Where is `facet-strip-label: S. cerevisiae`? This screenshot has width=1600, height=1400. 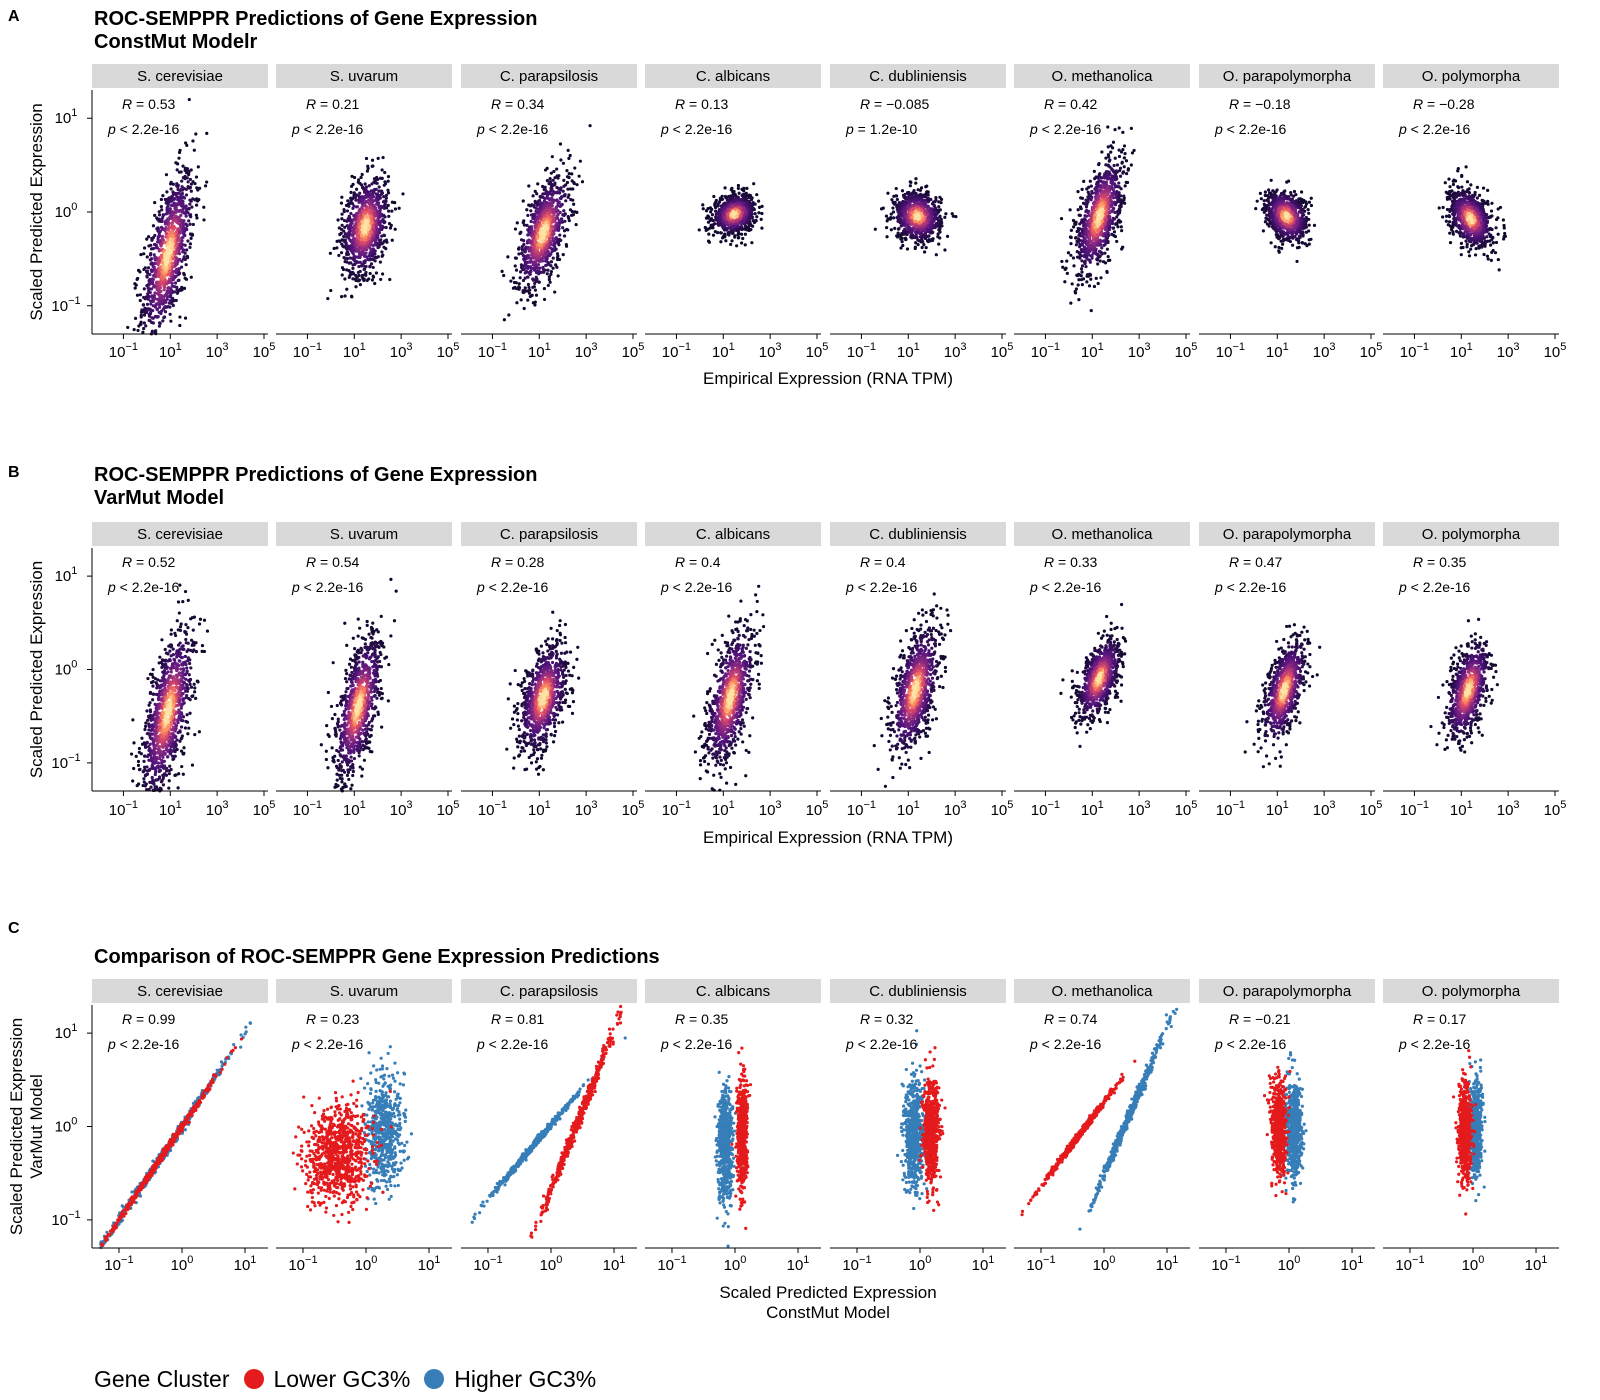
facet-strip-label: S. cerevisiae is located at coordinates (180, 76).